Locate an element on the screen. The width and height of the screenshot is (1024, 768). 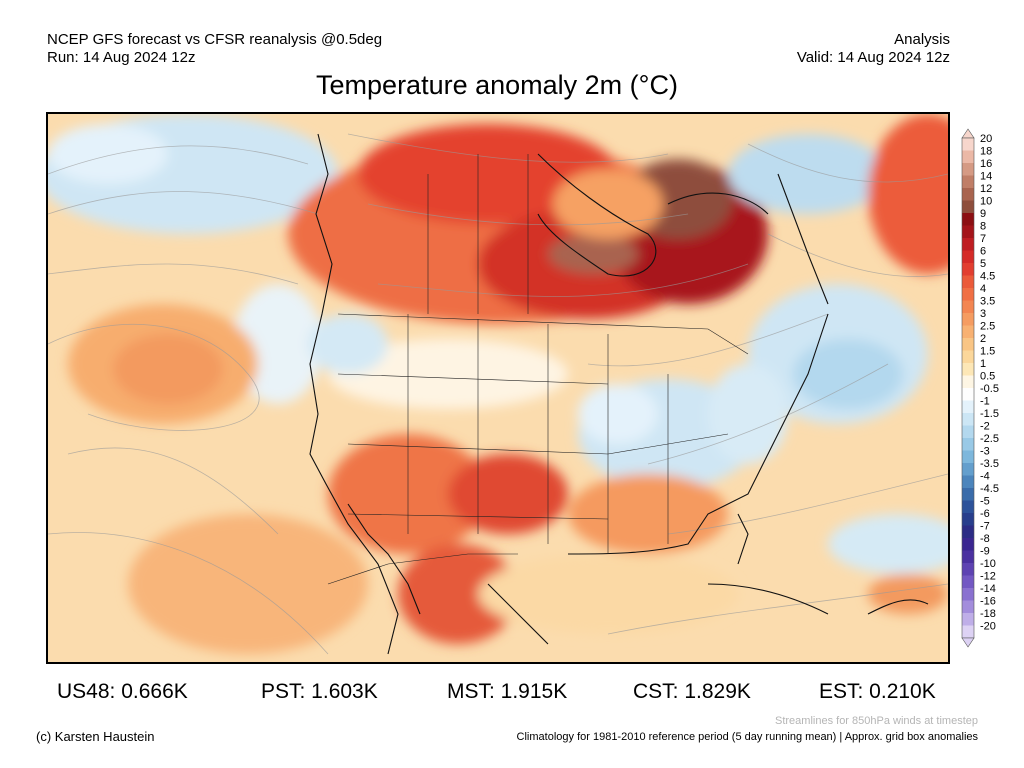
legend-label: 3.5 is located at coordinates (987, 302).